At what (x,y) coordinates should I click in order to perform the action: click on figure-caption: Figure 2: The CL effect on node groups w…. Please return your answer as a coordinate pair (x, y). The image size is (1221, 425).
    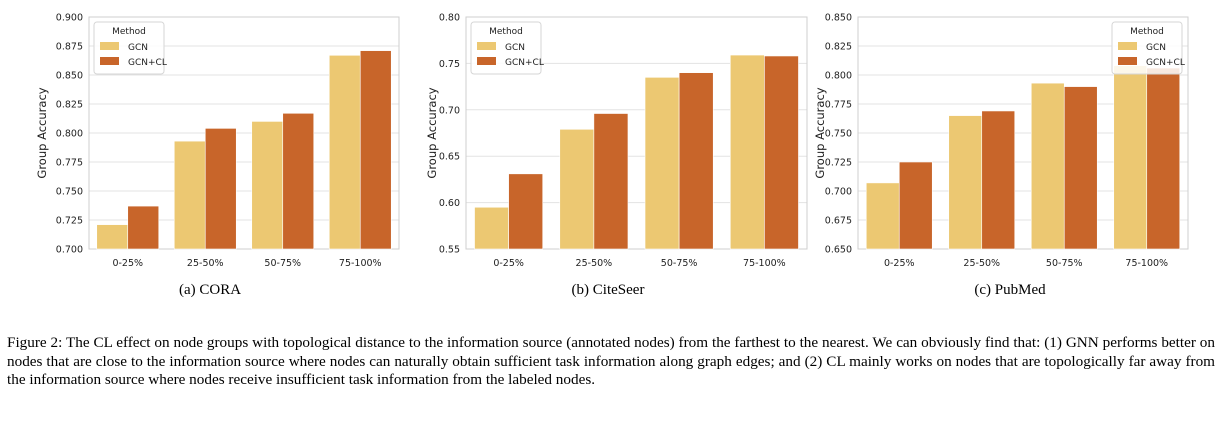
    Looking at the image, I should click on (611, 361).